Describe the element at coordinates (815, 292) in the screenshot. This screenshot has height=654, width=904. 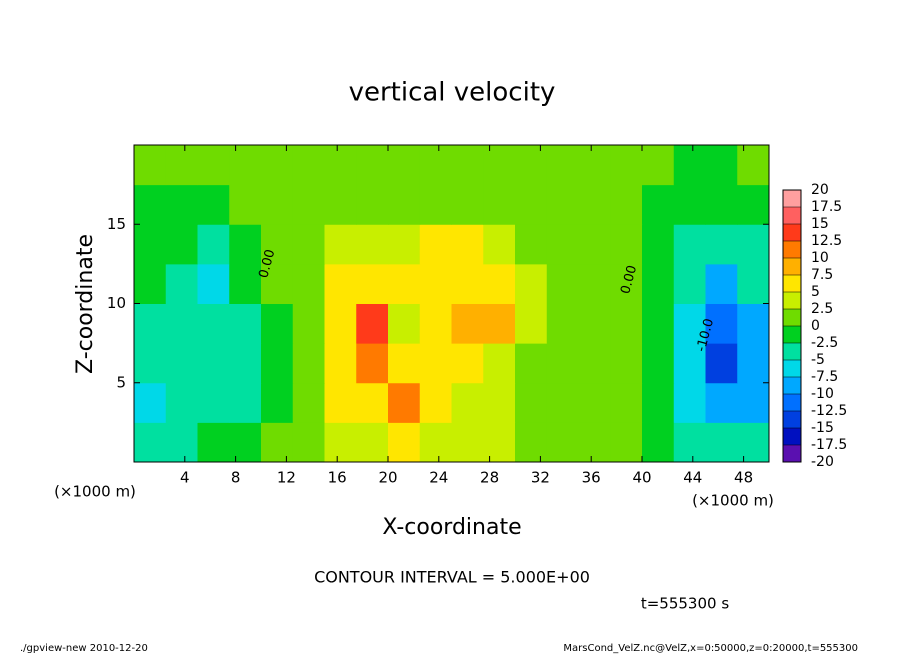
I see `colorbar-label: 5` at that location.